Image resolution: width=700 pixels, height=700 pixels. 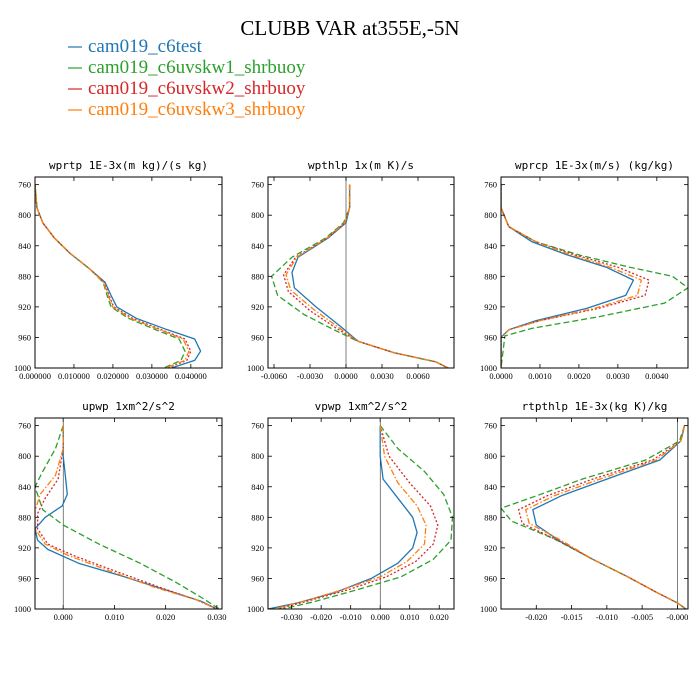 What do you see at coordinates (35, 376) in the screenshot?
I see `x-tick-label: 0.000000` at bounding box center [35, 376].